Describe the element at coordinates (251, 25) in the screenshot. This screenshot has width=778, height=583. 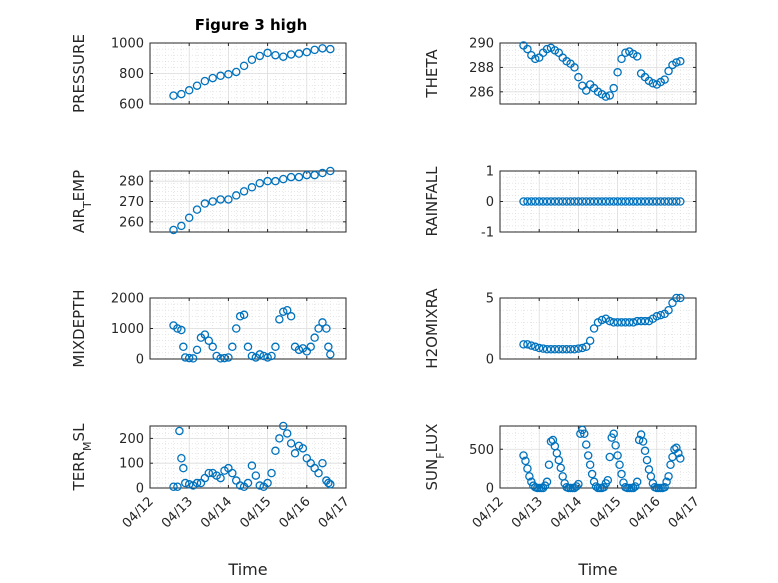
I see `figure-title: Figure 3 high` at that location.